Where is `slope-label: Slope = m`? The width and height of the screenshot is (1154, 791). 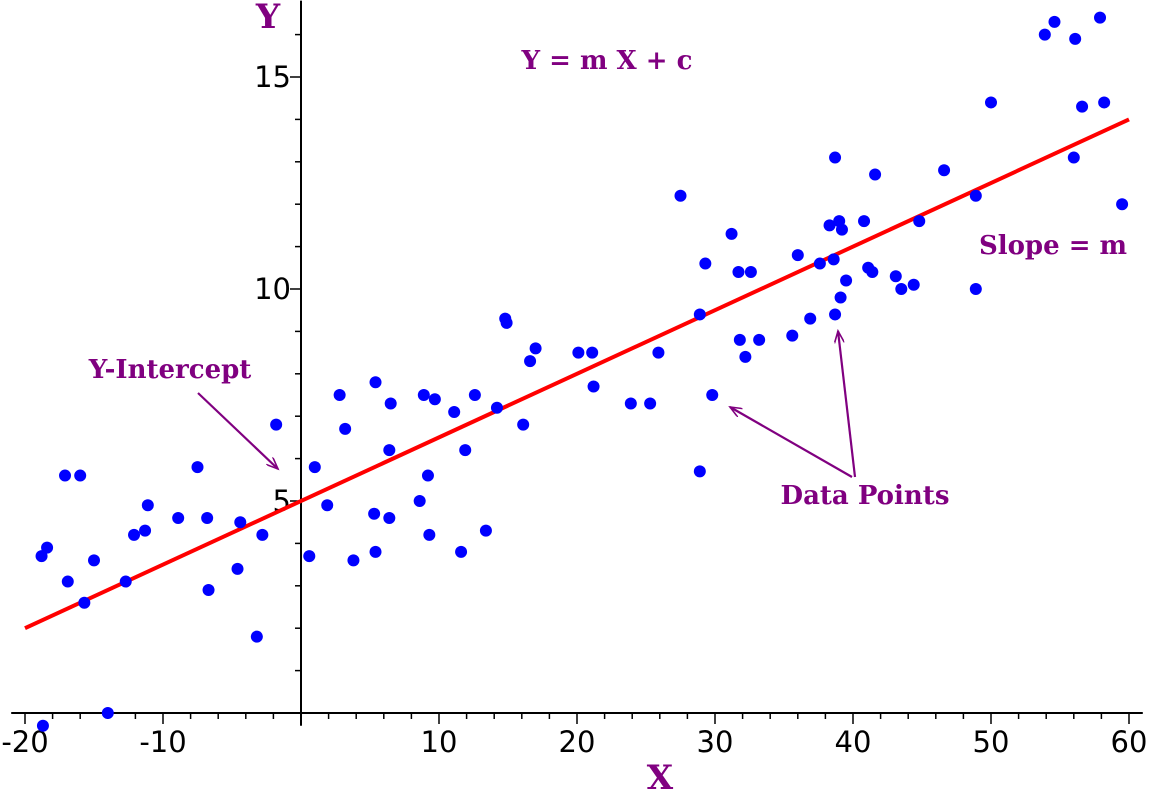
slope-label: Slope = m is located at coordinates (1053, 246).